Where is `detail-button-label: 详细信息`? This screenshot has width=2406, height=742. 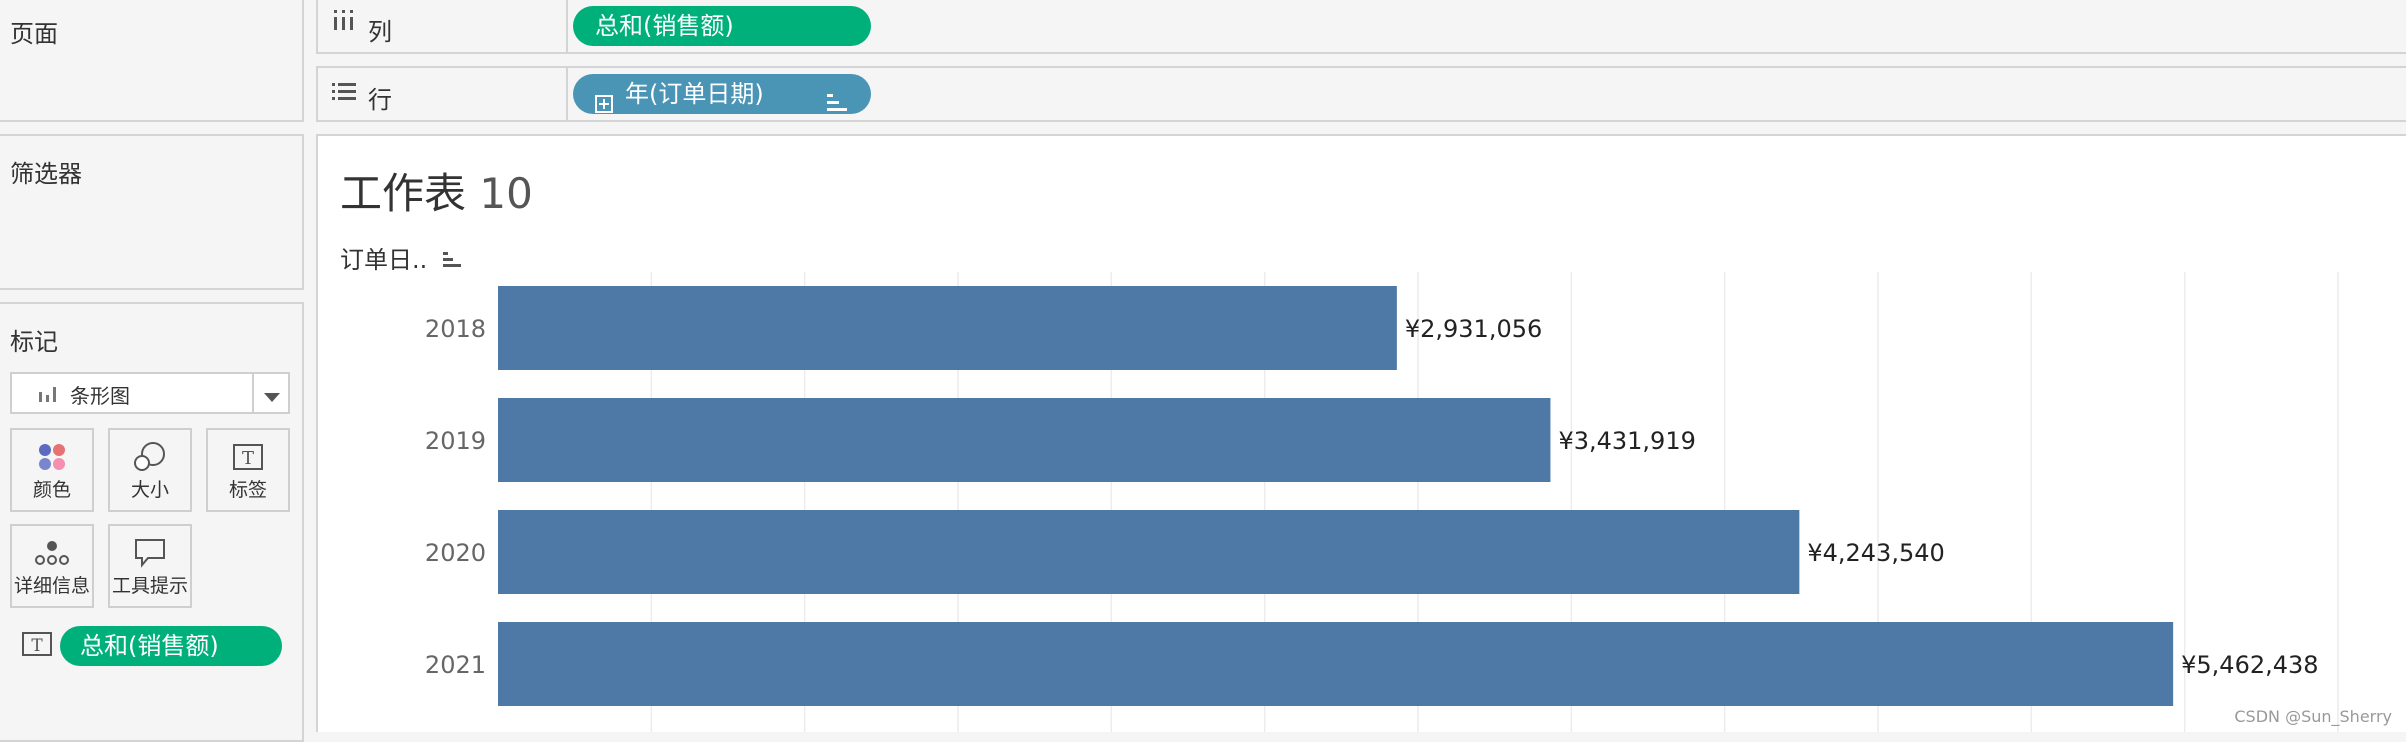
detail-button-label: 详细信息 is located at coordinates (51, 586).